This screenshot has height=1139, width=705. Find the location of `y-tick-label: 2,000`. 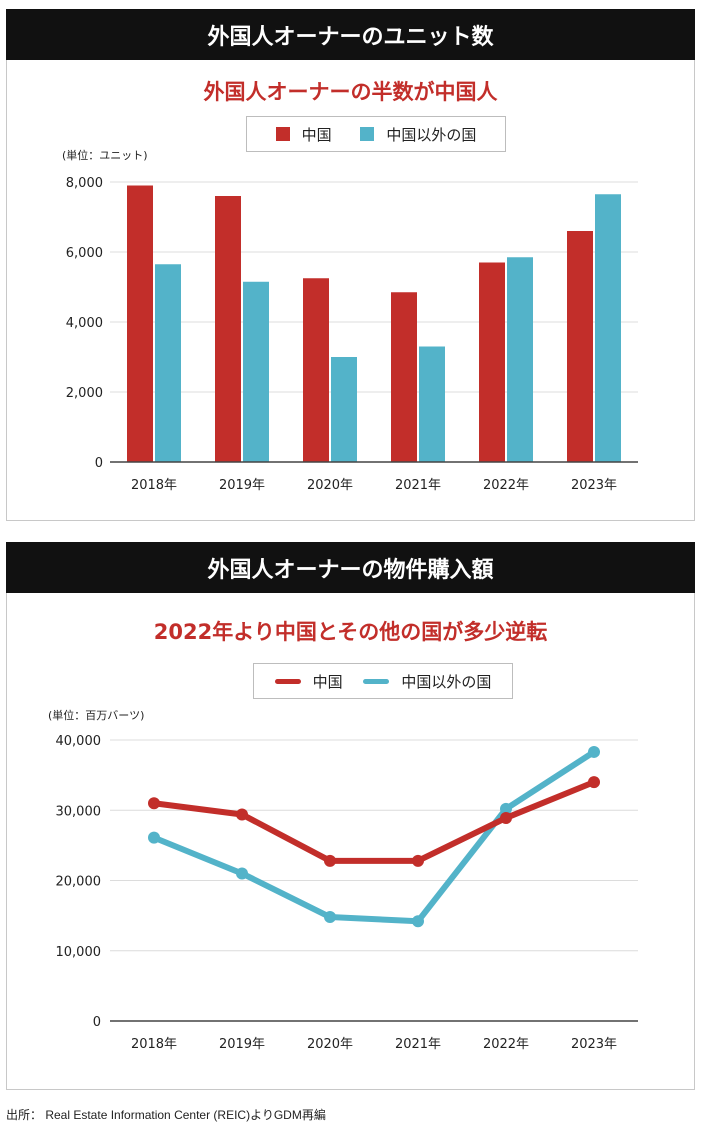

y-tick-label: 2,000 is located at coordinates (84, 393).